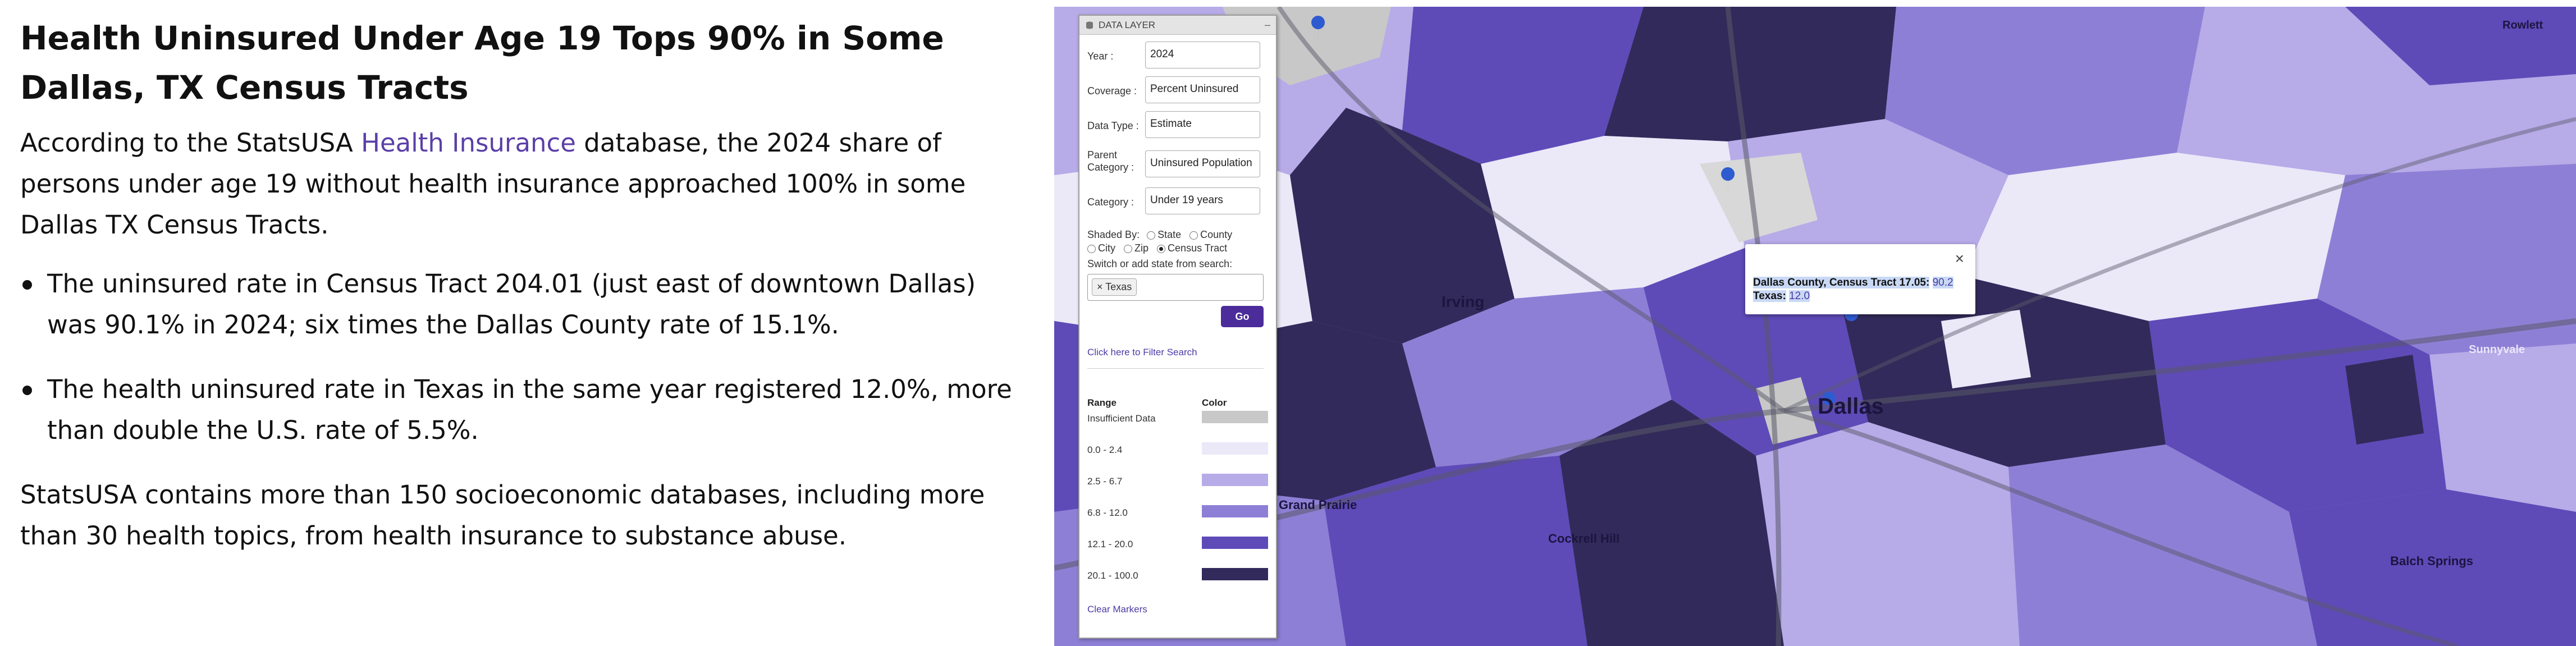 The height and width of the screenshot is (646, 2576). I want to click on legend-color-header: Color, so click(1214, 402).